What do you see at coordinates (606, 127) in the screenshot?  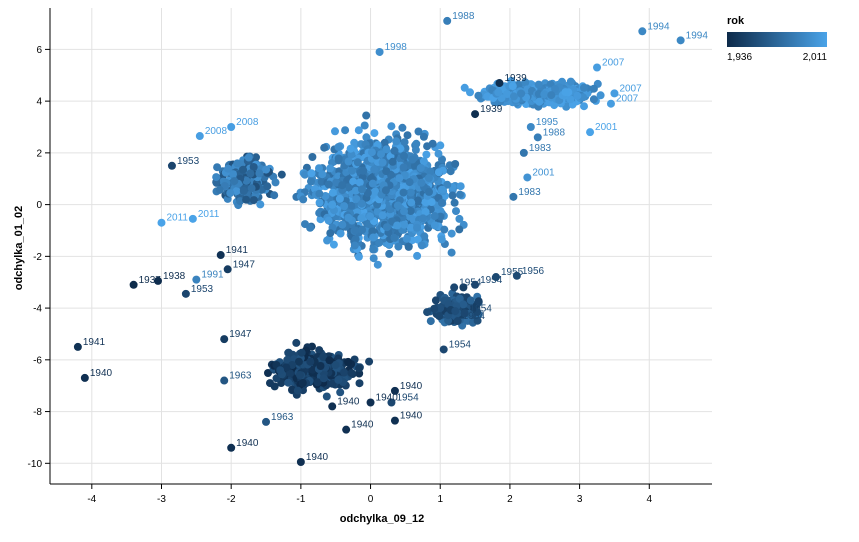 I see `data-point-label: 2001` at bounding box center [606, 127].